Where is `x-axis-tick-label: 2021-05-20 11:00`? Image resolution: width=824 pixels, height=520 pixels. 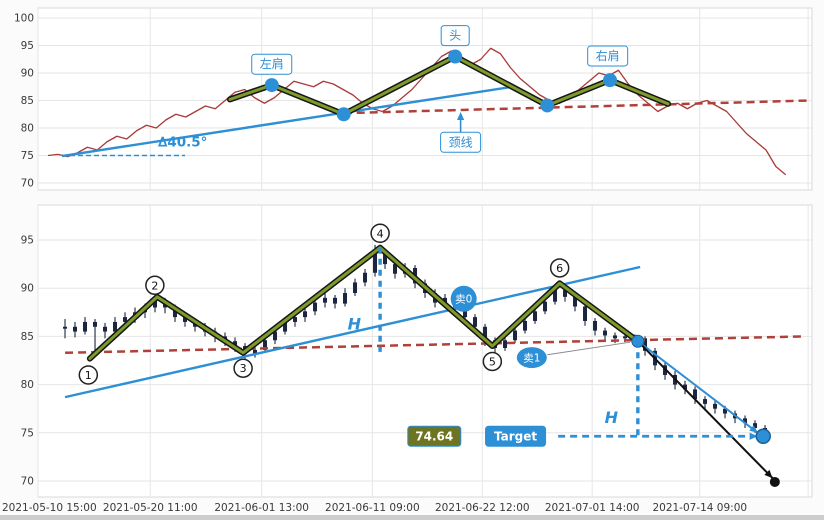 x-axis-tick-label: 2021-05-20 11:00 is located at coordinates (150, 508).